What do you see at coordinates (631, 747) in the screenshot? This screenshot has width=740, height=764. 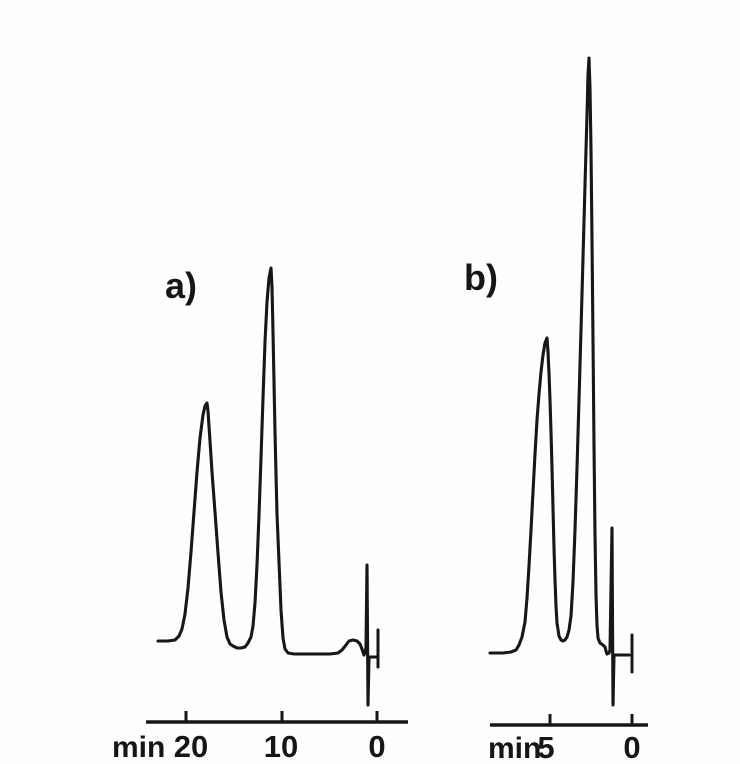 I see `panel-b-tick-label-0: 0` at bounding box center [631, 747].